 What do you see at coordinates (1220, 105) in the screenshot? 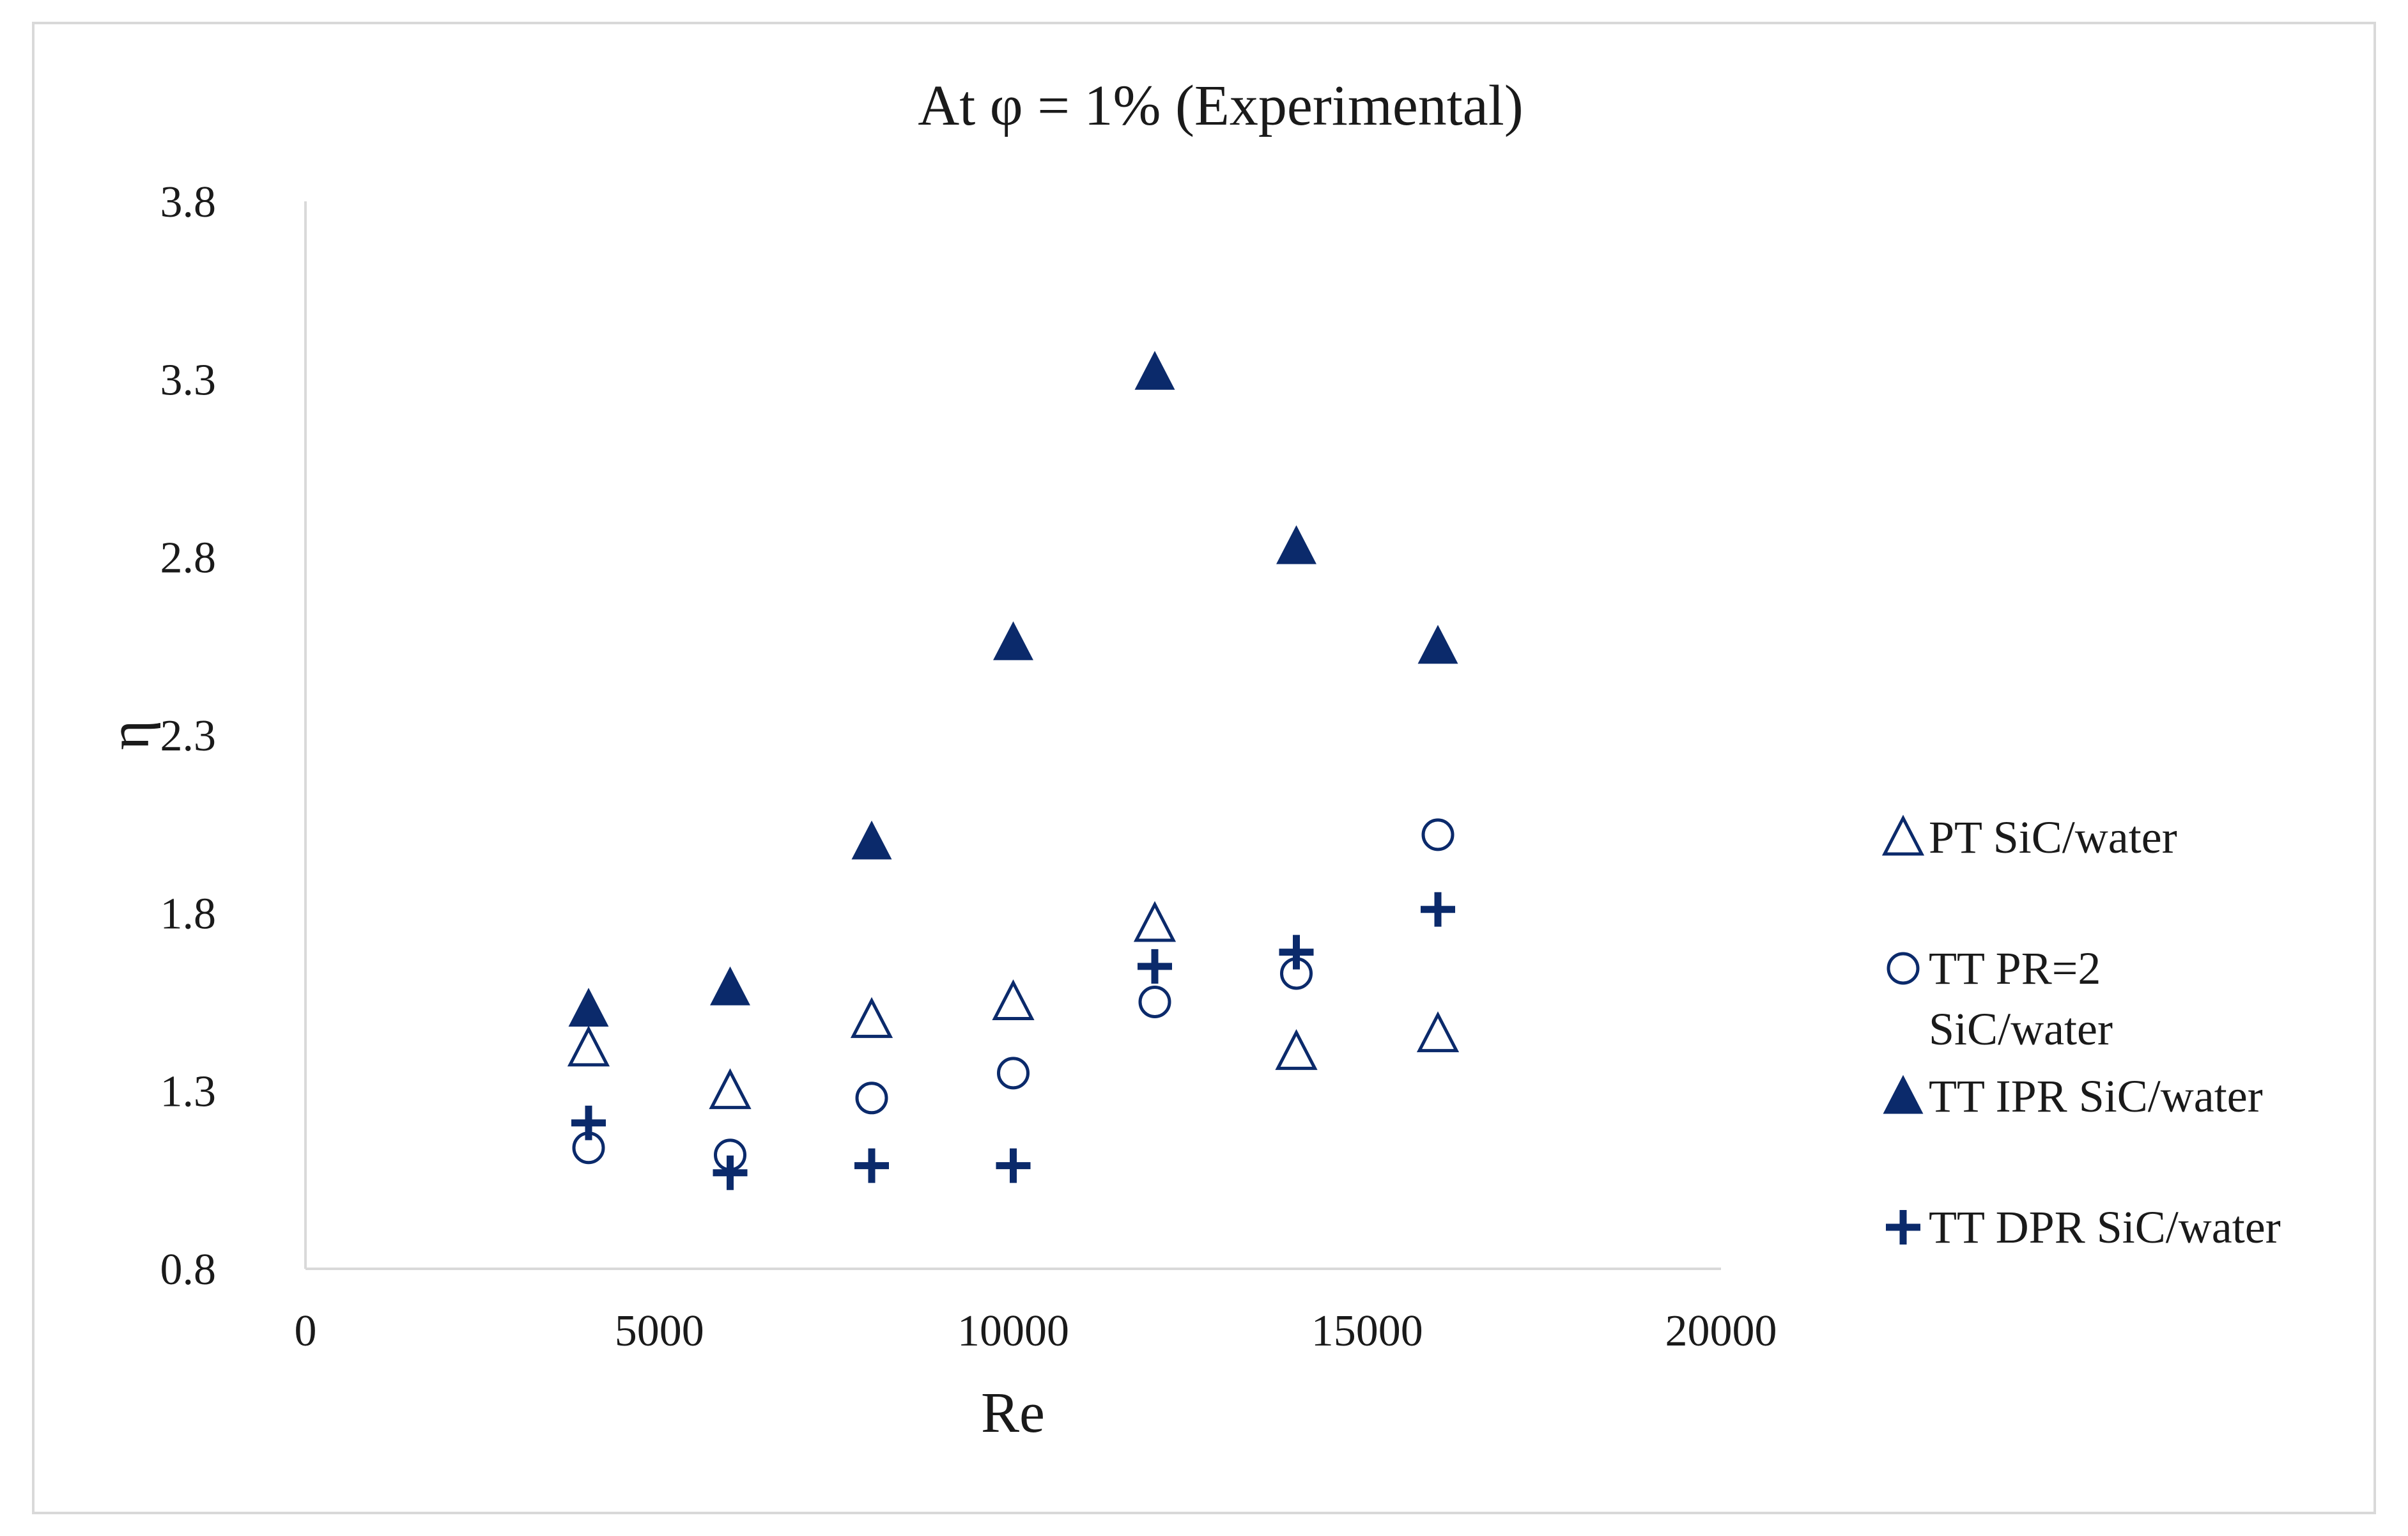
I see `chart-title: At φ = 1% (Experimental)` at bounding box center [1220, 105].